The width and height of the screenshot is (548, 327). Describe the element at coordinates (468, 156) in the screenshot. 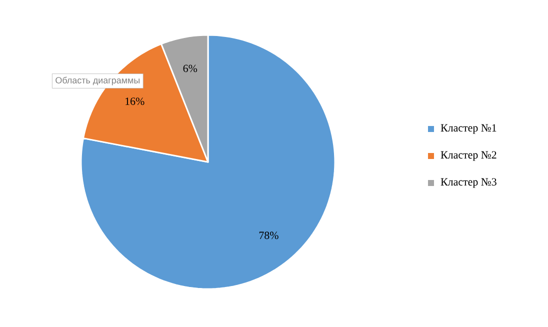

I see `legend-label: Кластер №2` at that location.